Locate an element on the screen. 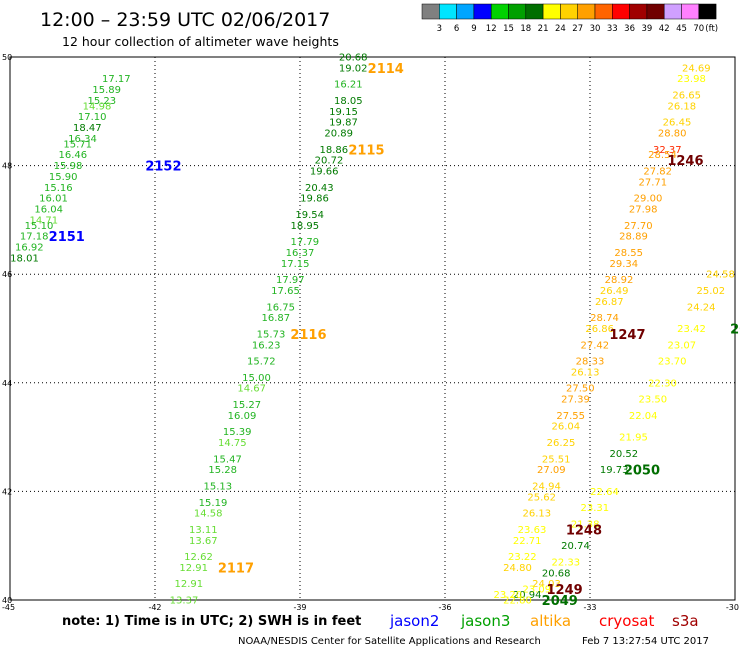  data-point-label: 16.92 is located at coordinates (29, 248).